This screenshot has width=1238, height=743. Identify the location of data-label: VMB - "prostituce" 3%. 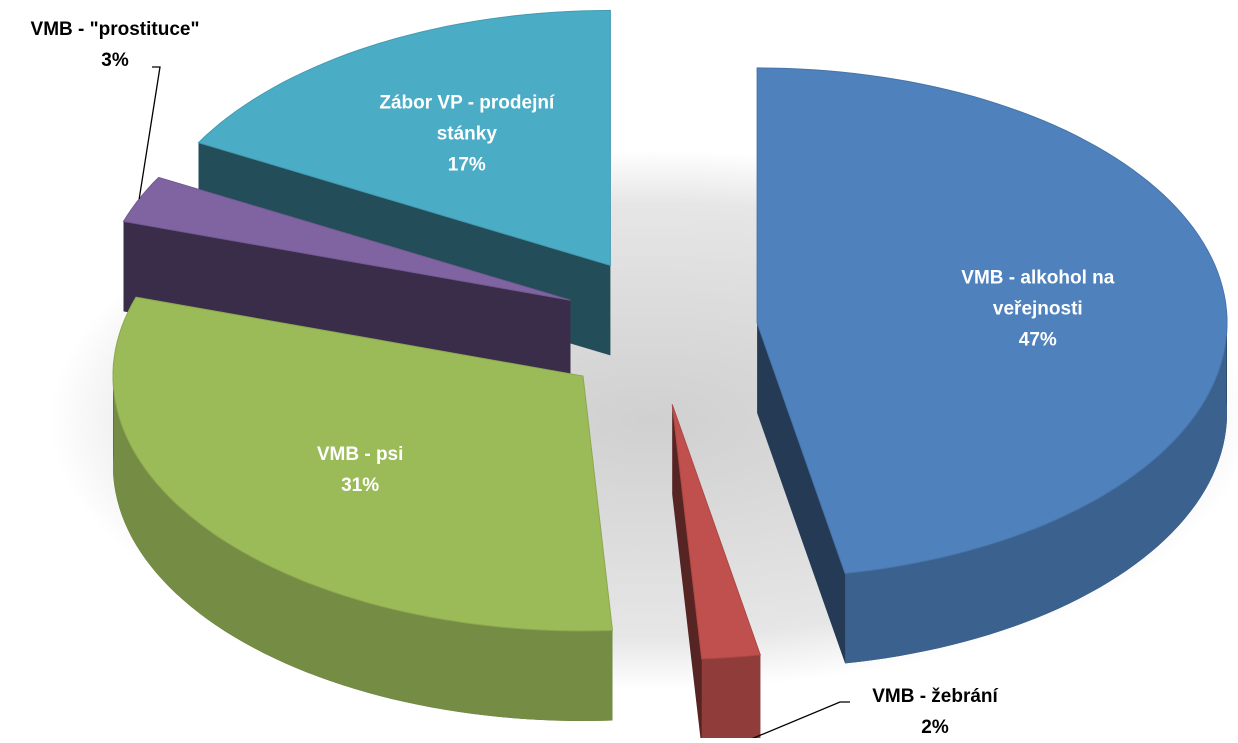
(117, 45).